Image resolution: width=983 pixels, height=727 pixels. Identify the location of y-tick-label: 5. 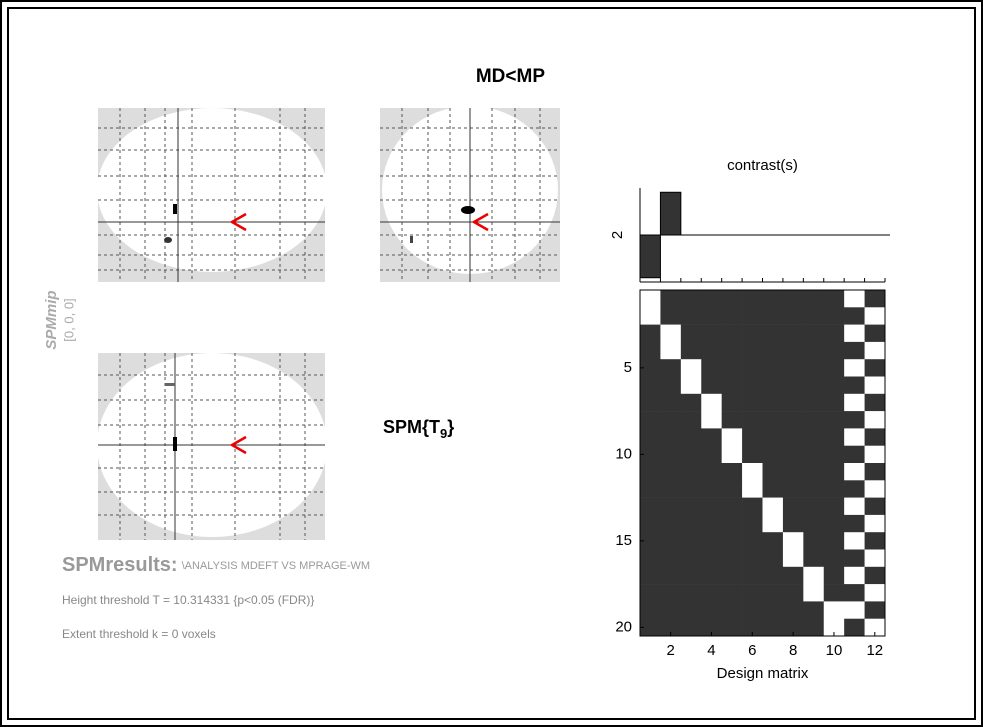
(628, 367).